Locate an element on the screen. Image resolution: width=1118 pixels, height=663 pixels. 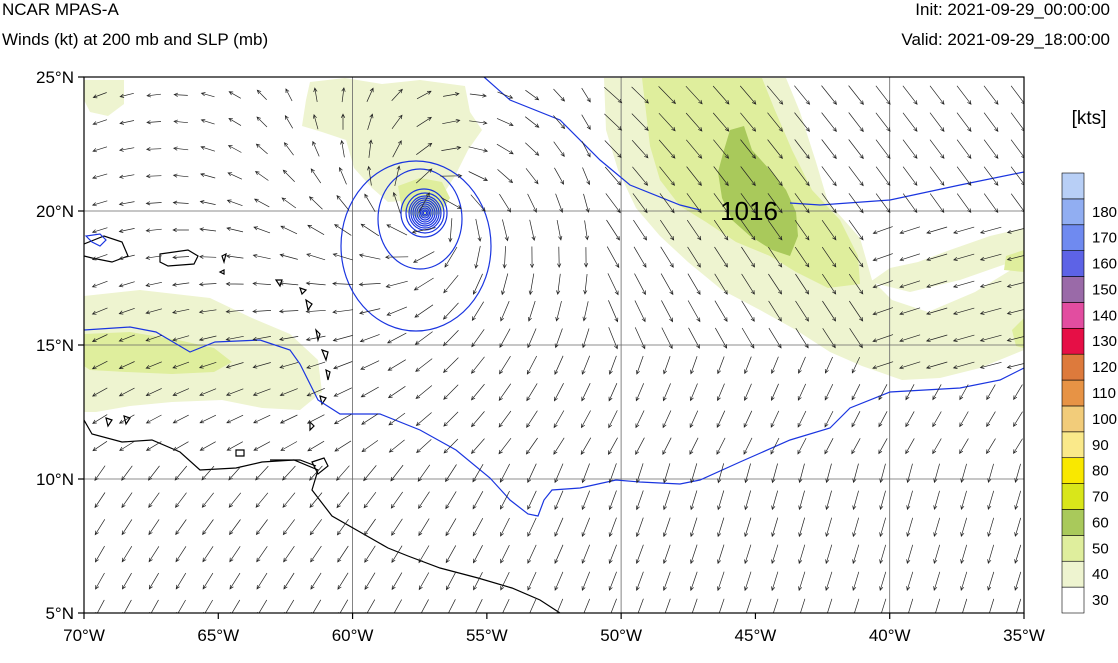
lon-tick-label: 70°W is located at coordinates (84, 635).